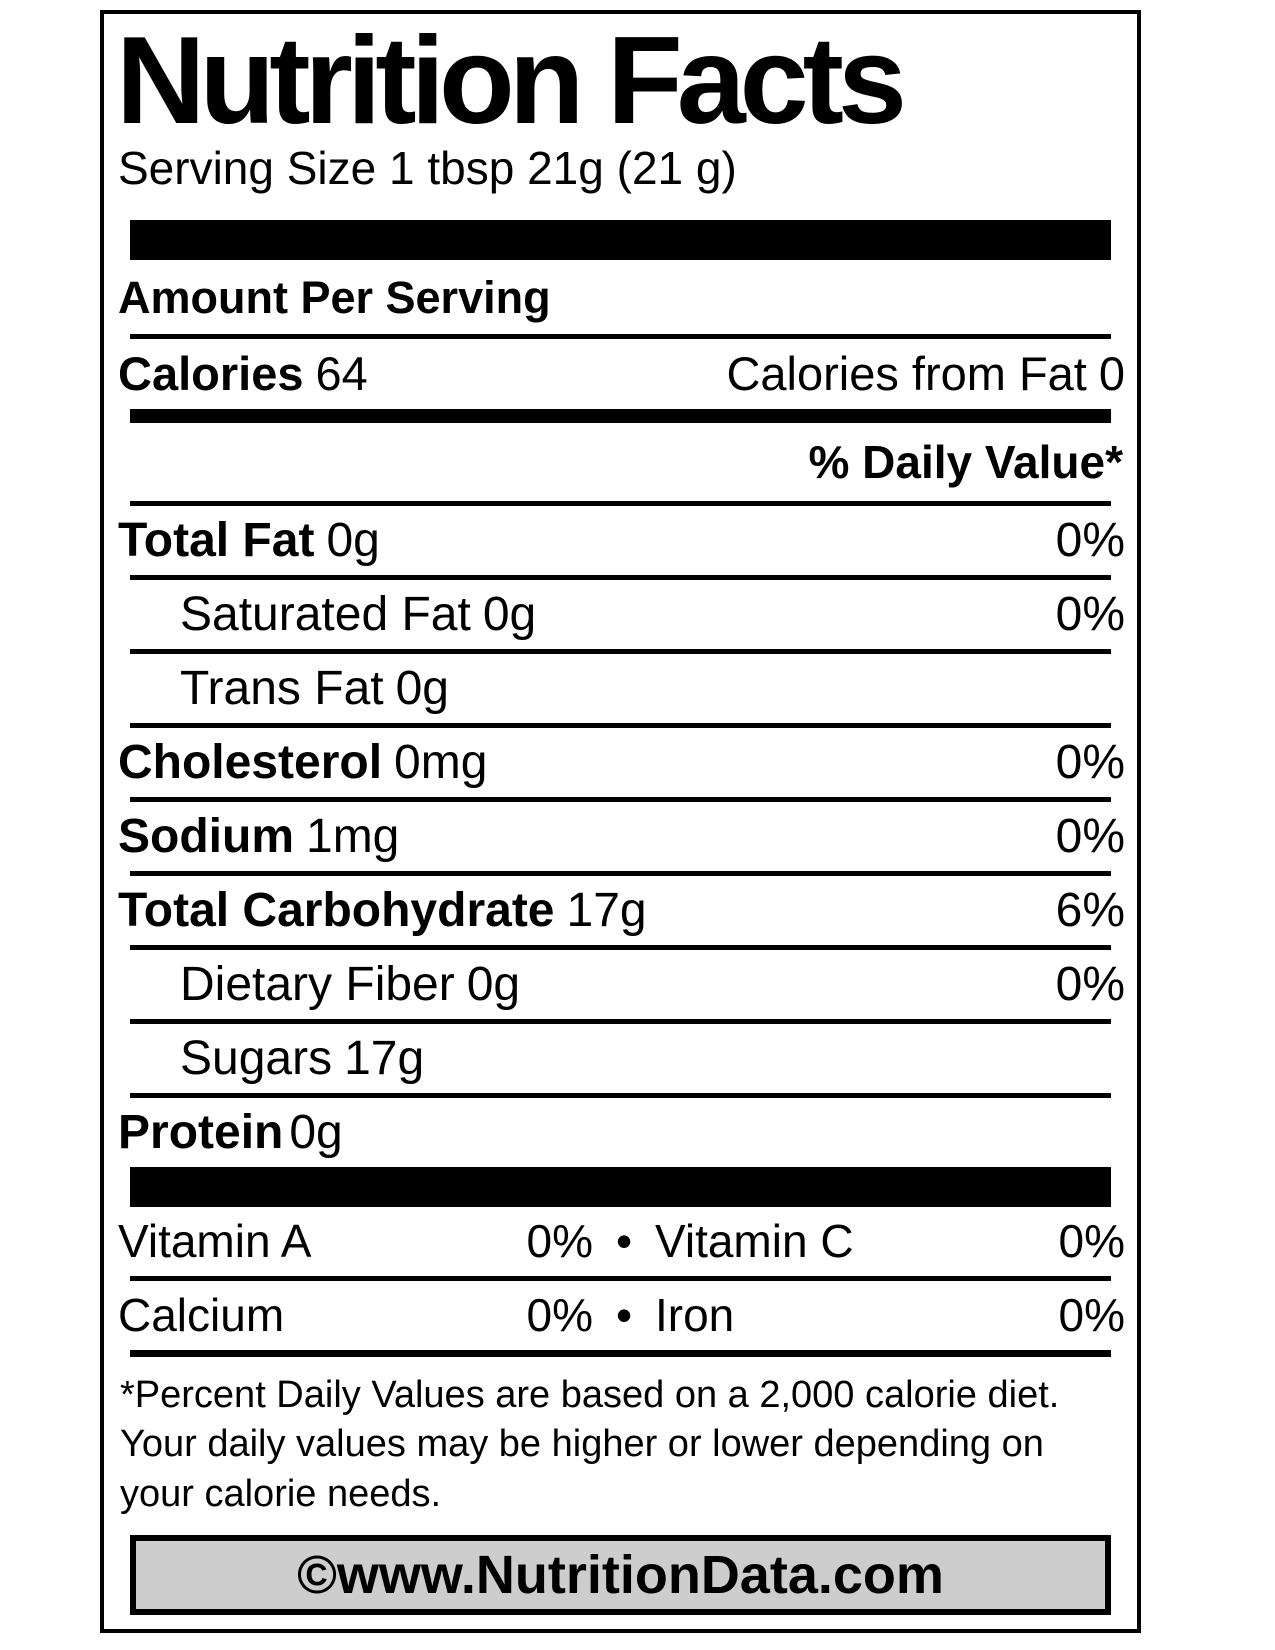  I want to click on footnote-line: your calorie needs., so click(281, 1493).